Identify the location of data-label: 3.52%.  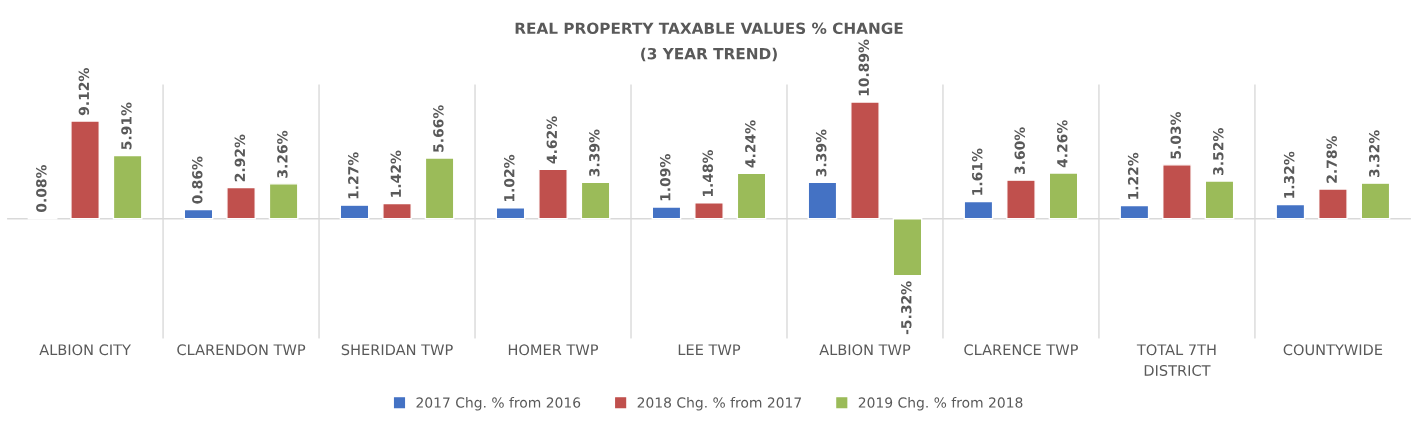
(1218, 151).